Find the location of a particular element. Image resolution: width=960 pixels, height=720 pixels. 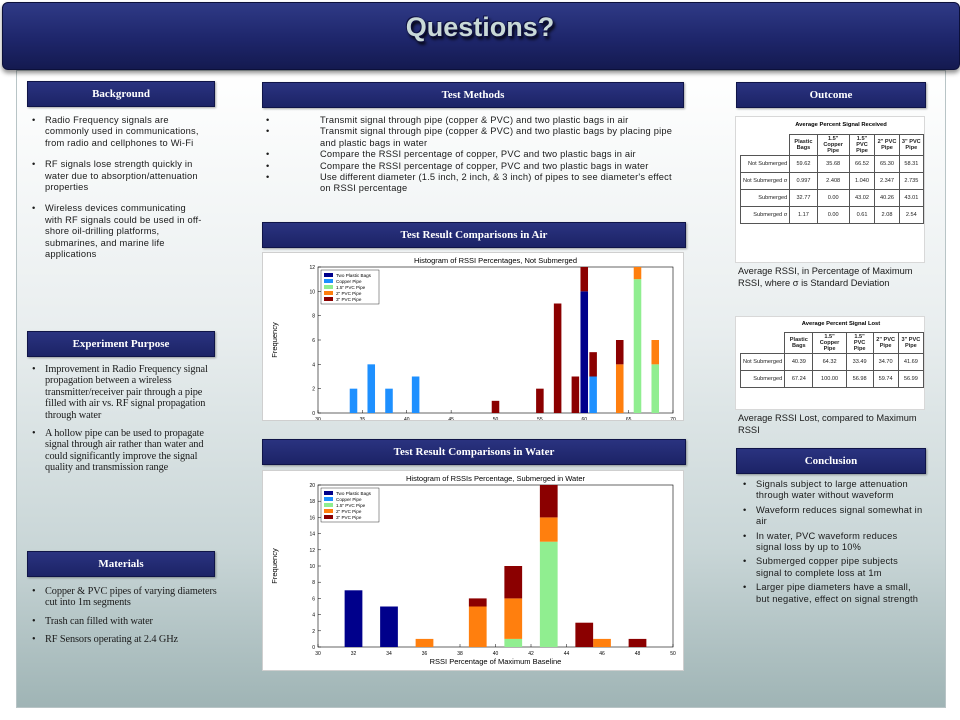

x-tick-label: 42 is located at coordinates (531, 654).